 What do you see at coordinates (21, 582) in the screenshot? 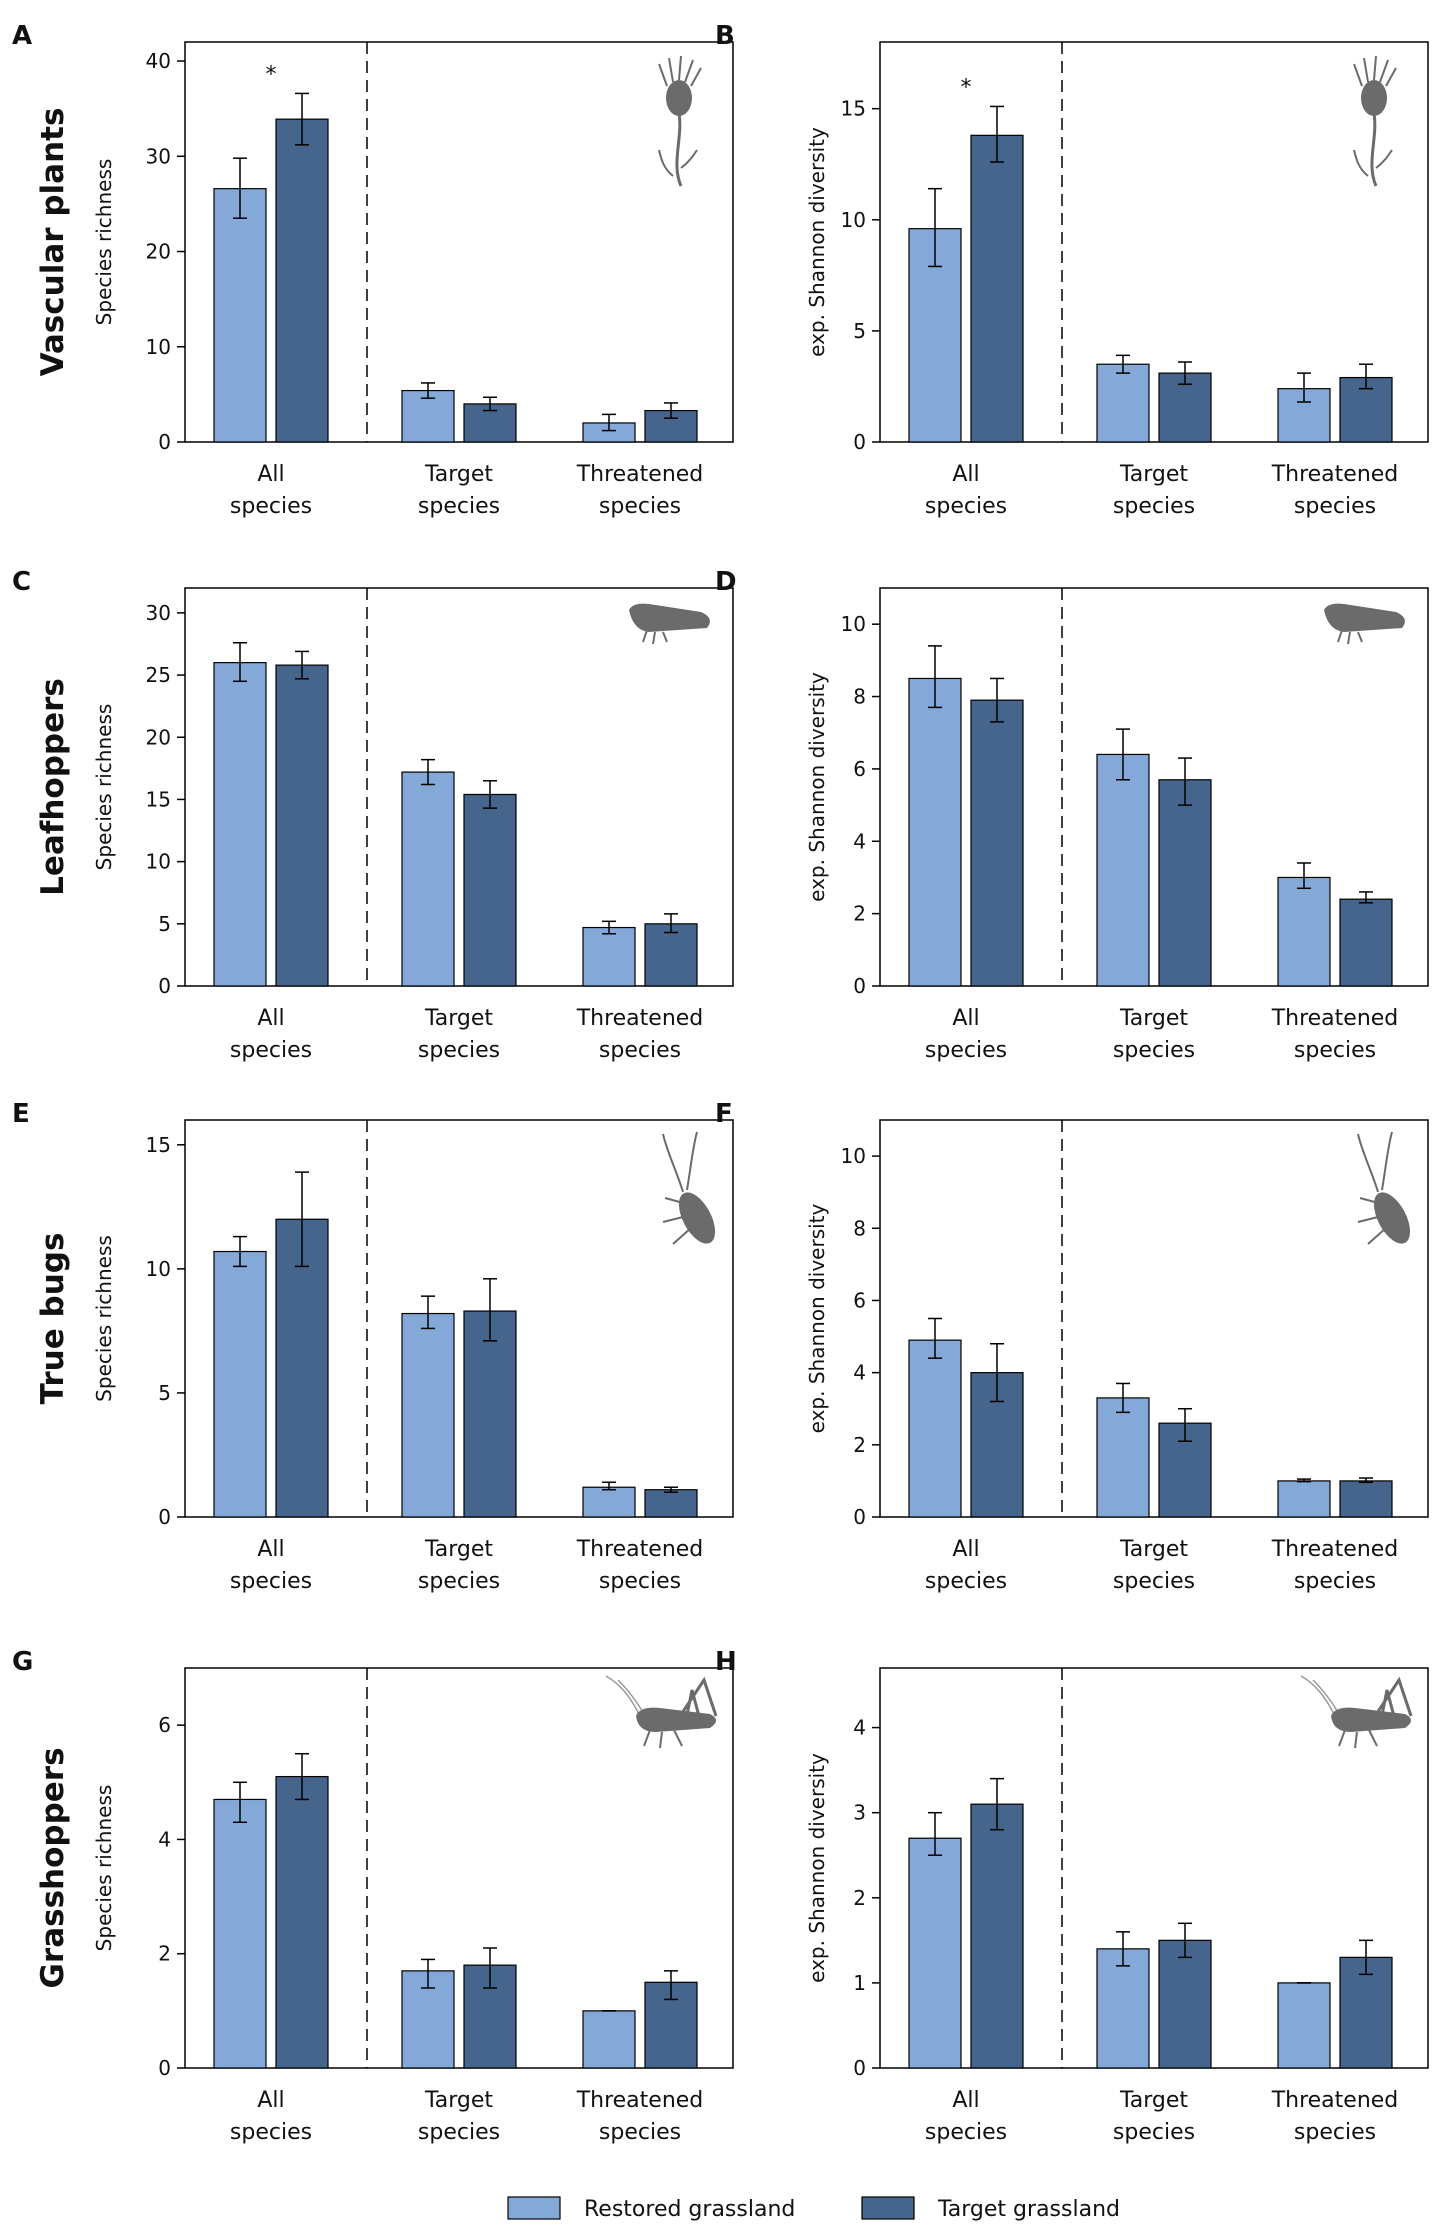
I see `panel-letter: C` at bounding box center [21, 582].